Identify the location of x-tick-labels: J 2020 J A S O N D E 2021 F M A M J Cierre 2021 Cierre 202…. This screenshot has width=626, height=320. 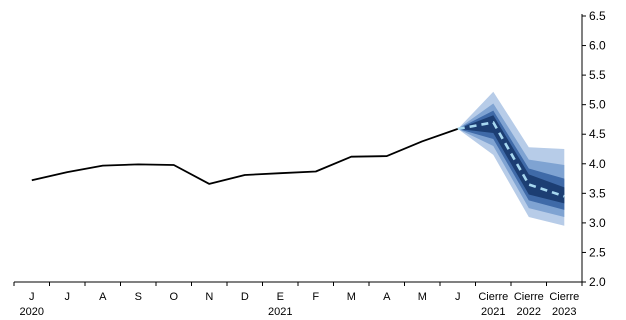
(300, 304).